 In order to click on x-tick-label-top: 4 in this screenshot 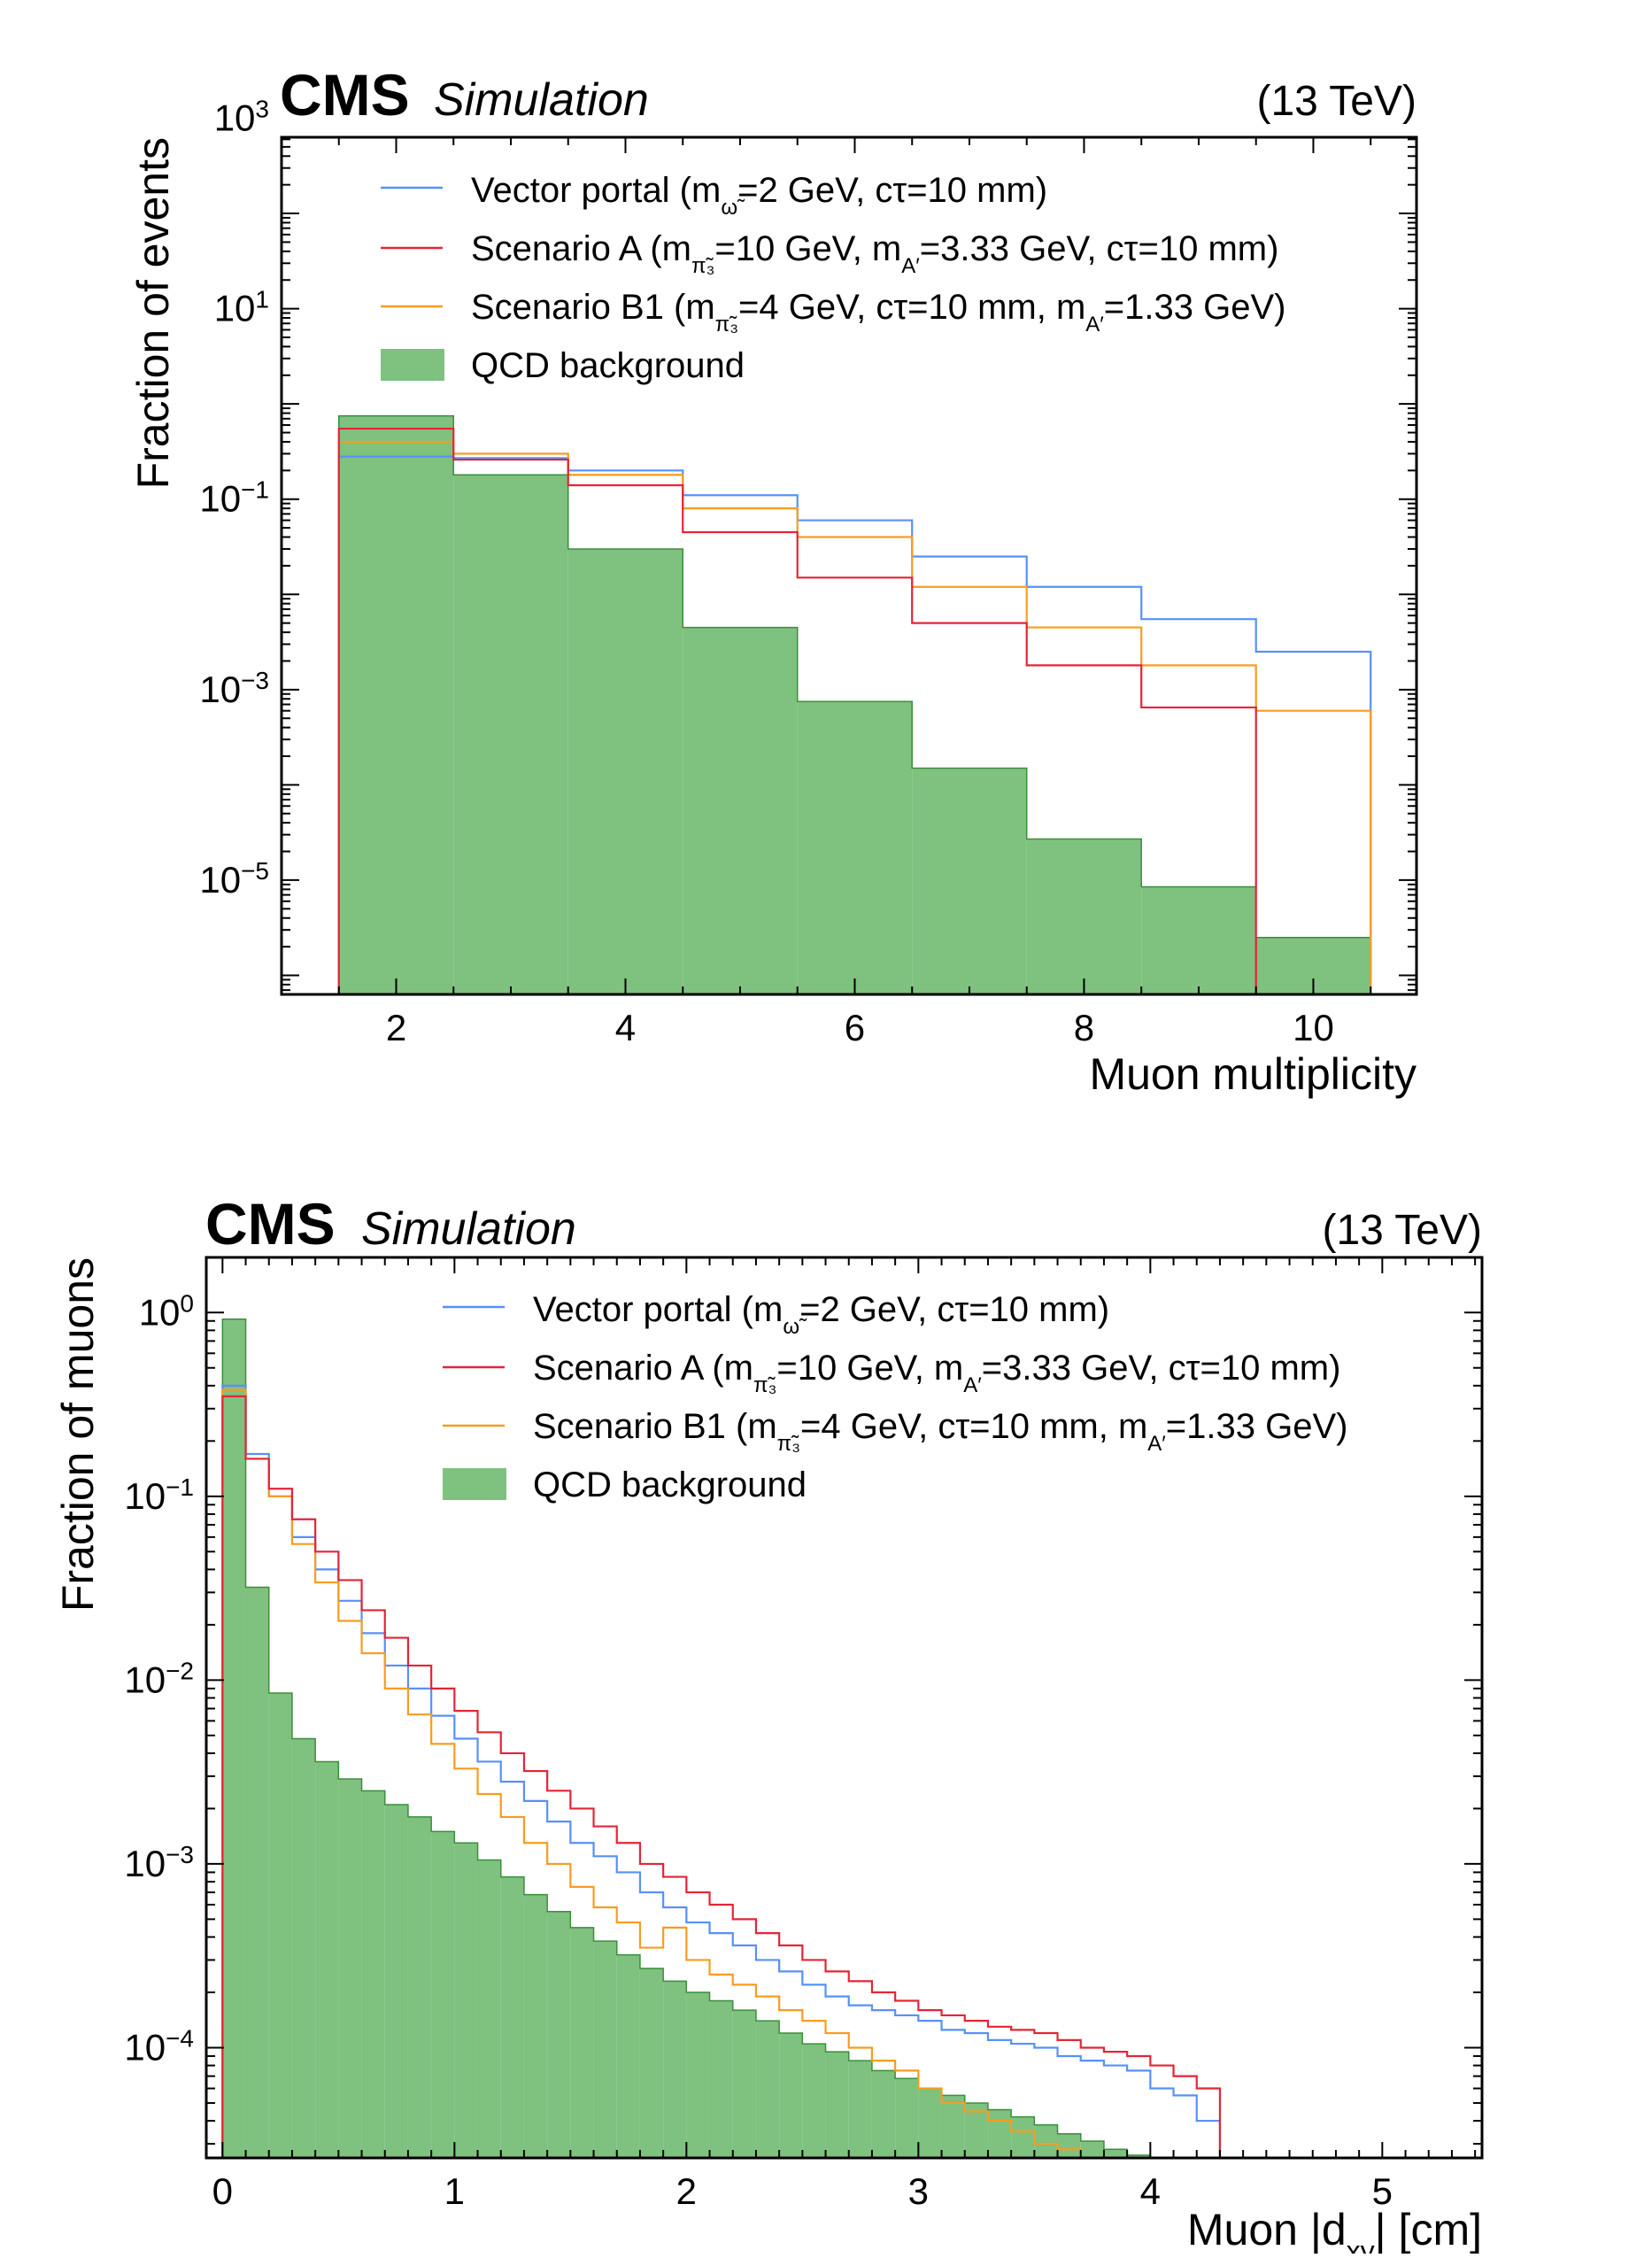, I will do `click(625, 1027)`.